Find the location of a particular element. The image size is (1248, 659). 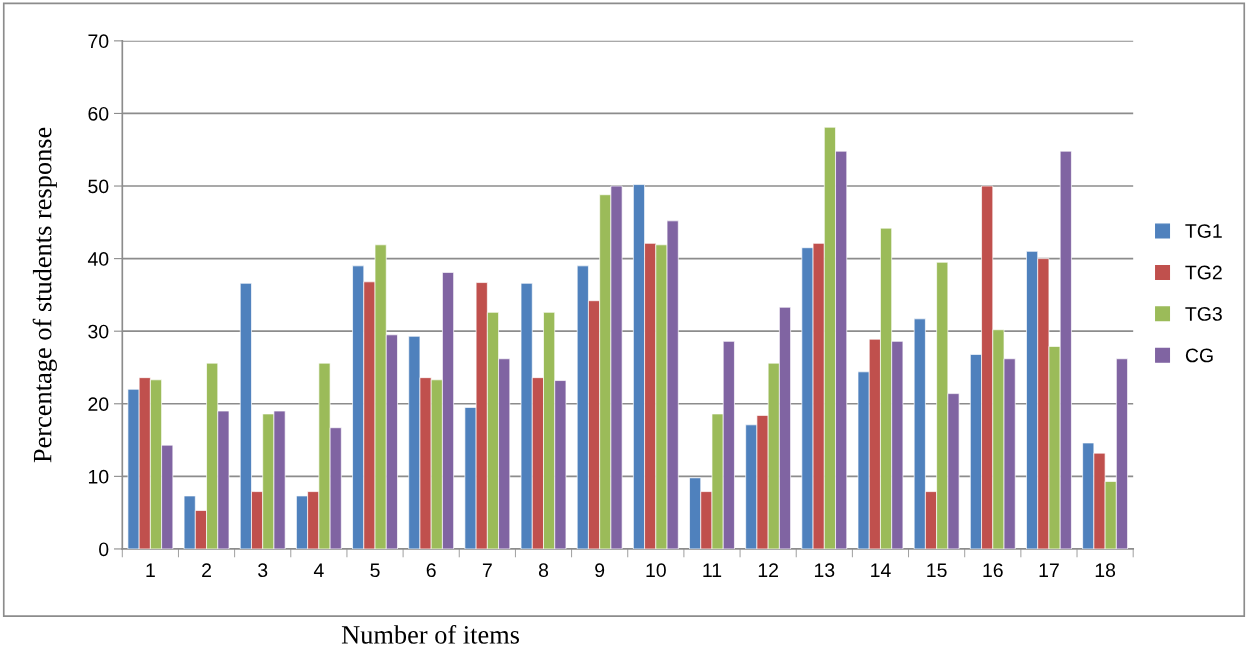

x-tick-label: 1 is located at coordinates (150, 570).